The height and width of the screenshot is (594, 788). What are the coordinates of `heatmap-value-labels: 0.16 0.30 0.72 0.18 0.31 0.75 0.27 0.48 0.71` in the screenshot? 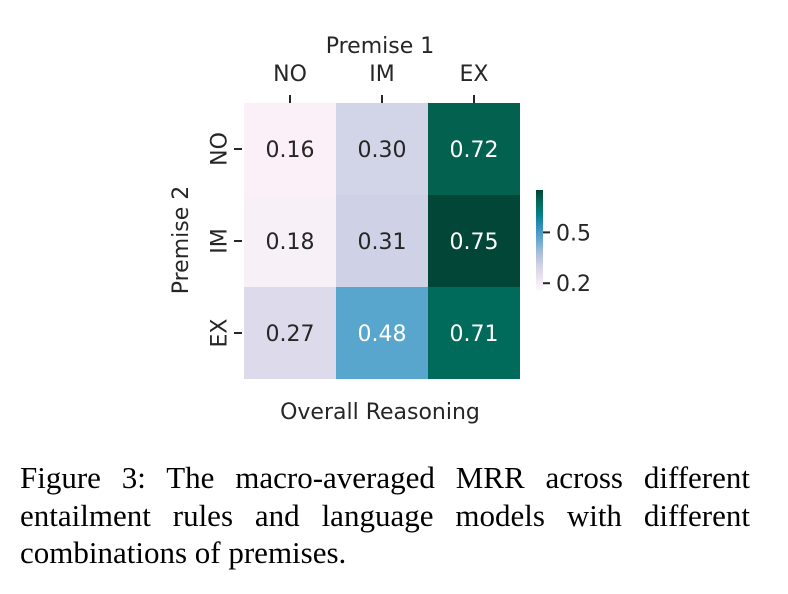 It's located at (382, 242).